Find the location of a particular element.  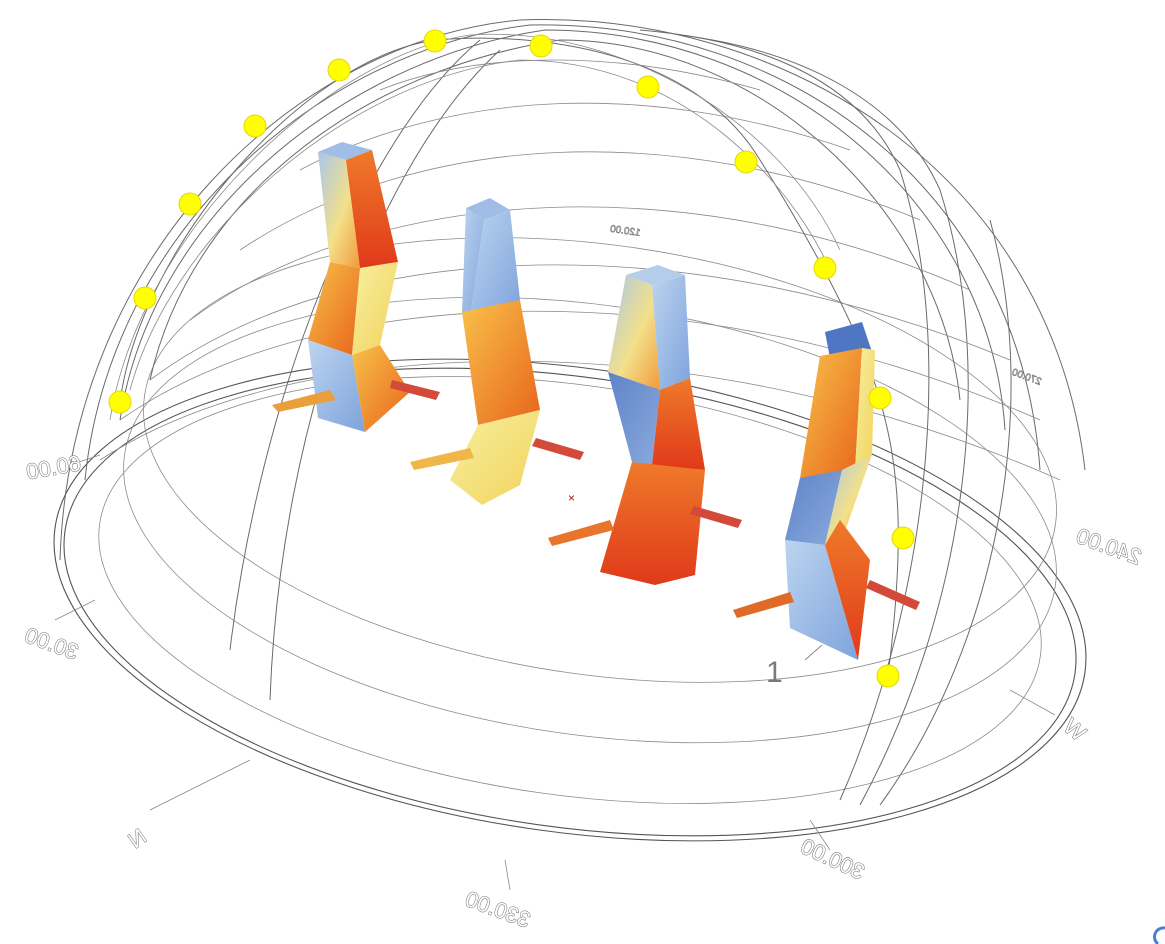

label-240: 240.00 is located at coordinates (1109, 546).